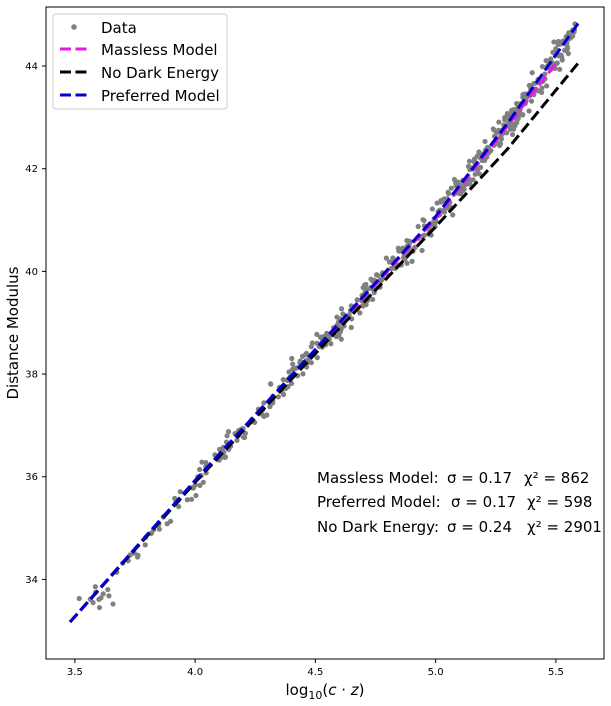 Image resolution: width=611 pixels, height=706 pixels. I want to click on legend-box, so click(140, 61).